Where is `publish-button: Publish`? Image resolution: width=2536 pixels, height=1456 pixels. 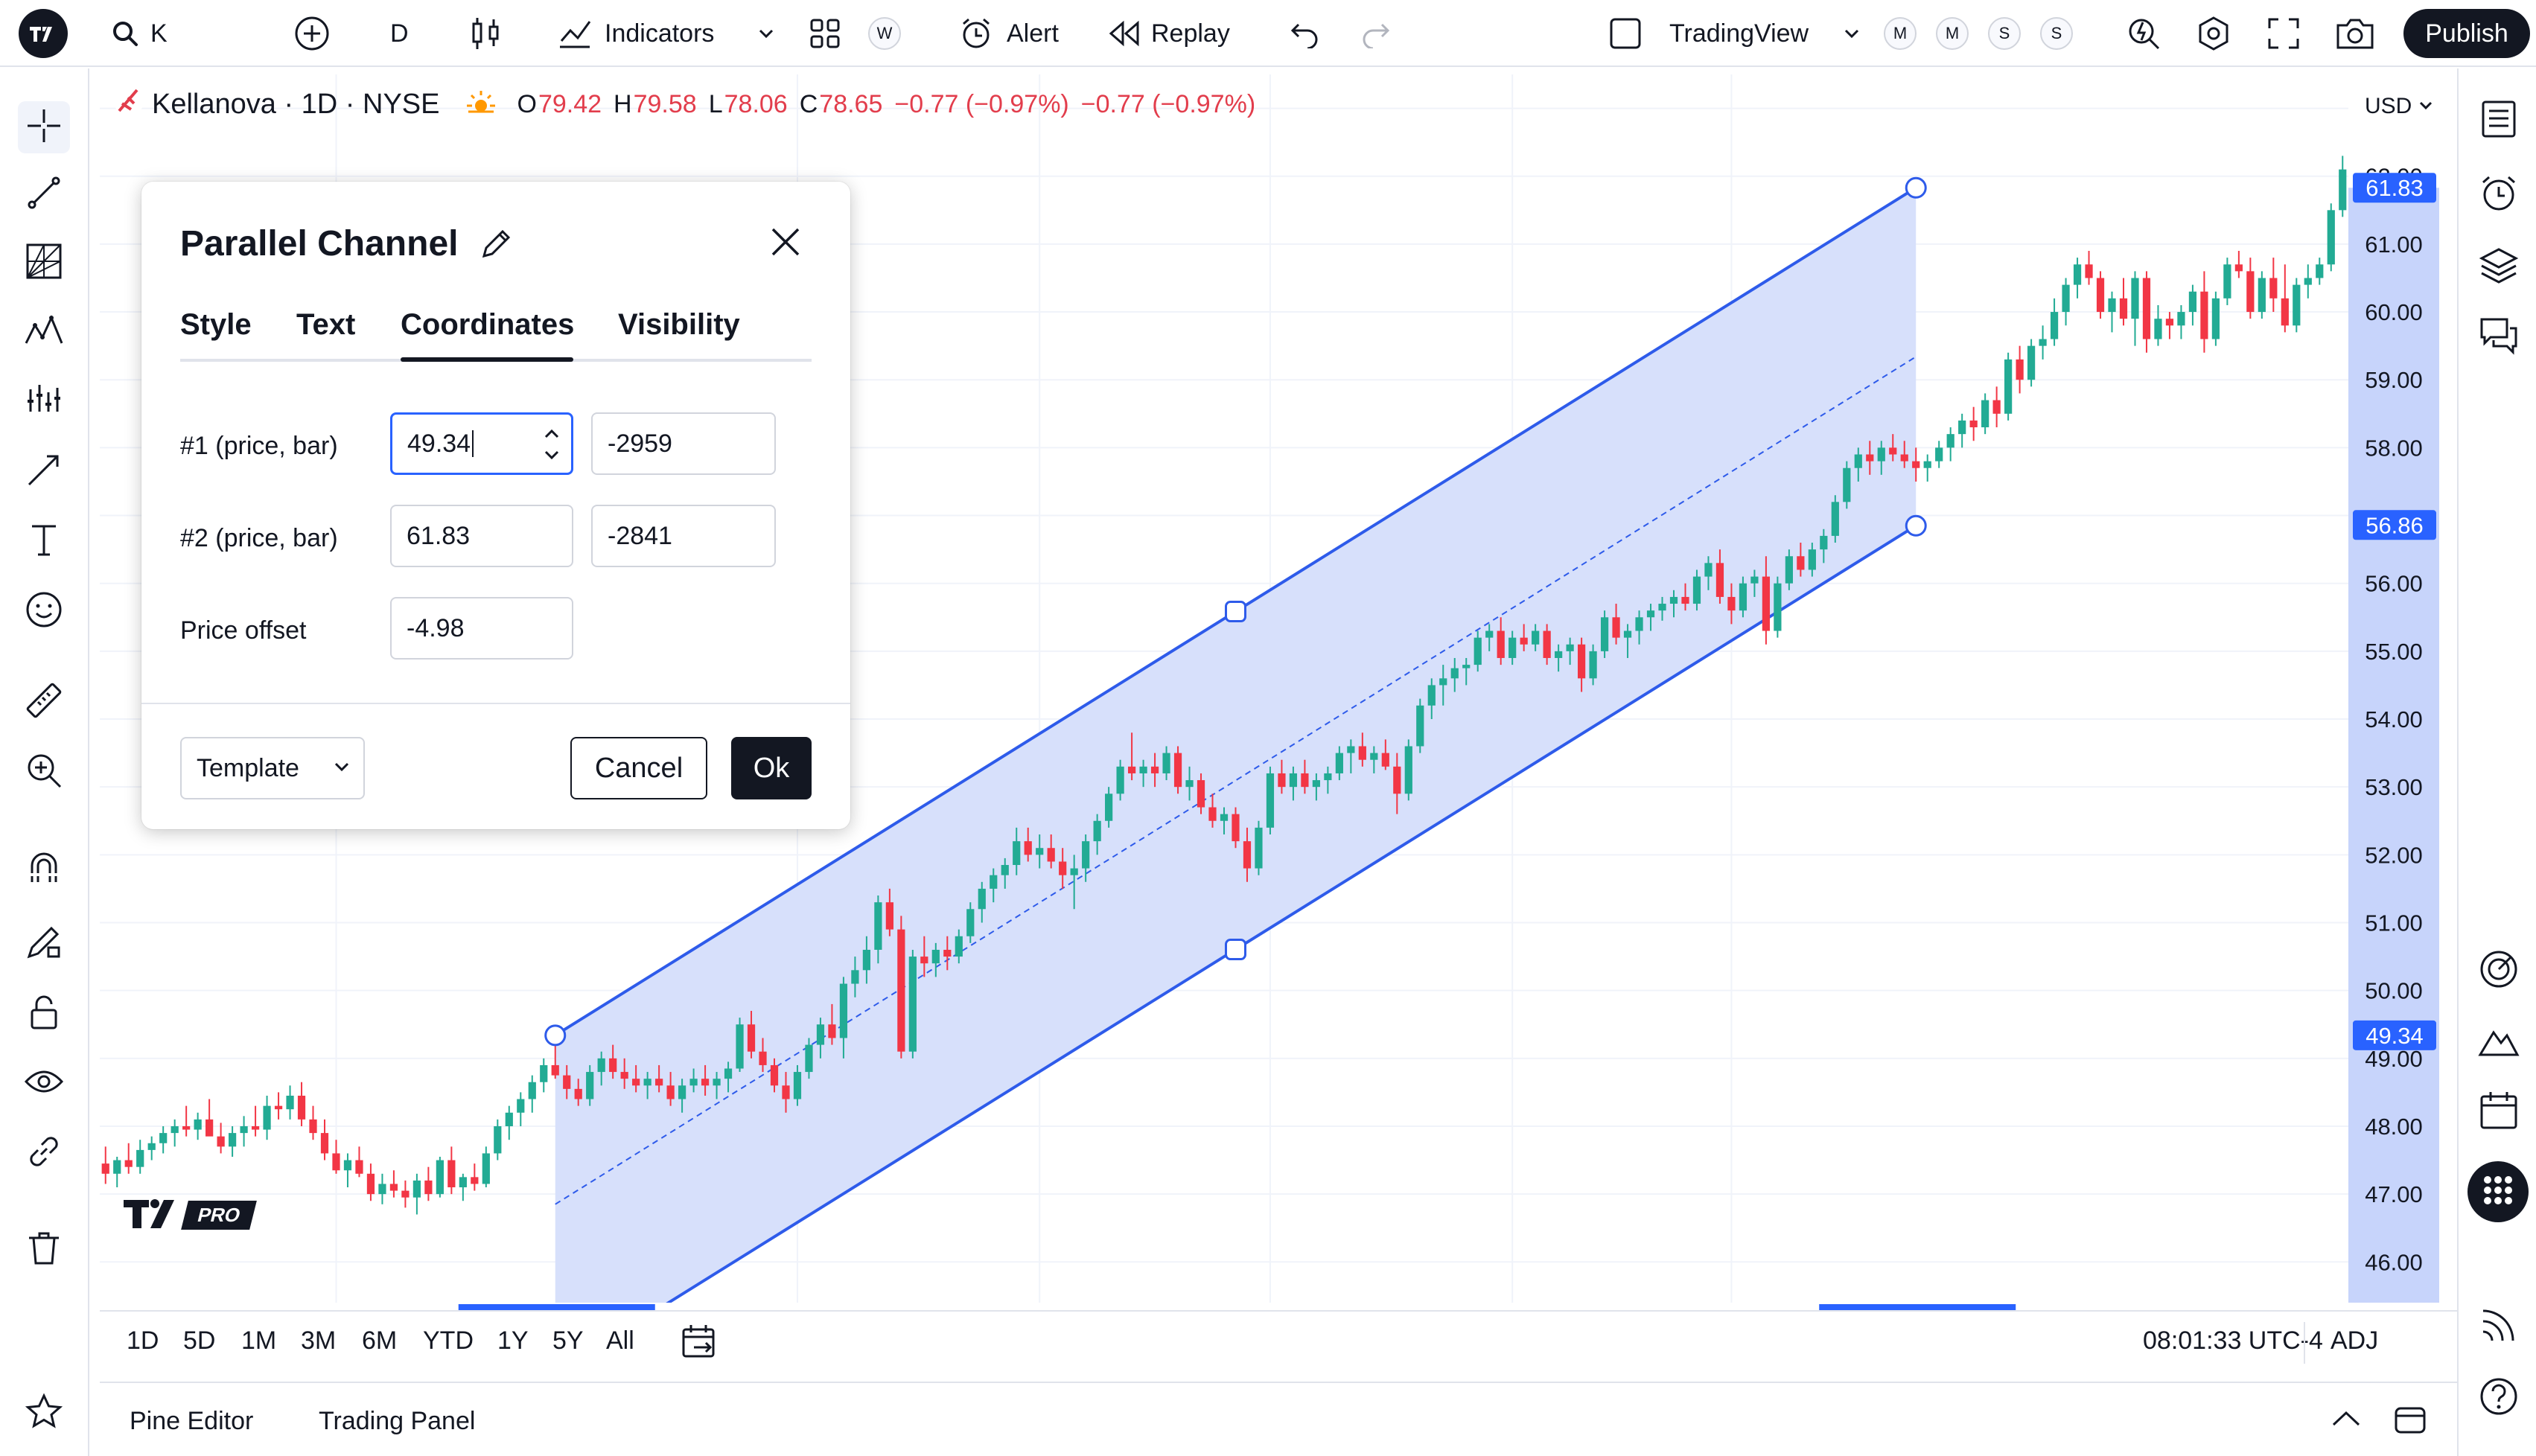 publish-button: Publish is located at coordinates (2466, 33).